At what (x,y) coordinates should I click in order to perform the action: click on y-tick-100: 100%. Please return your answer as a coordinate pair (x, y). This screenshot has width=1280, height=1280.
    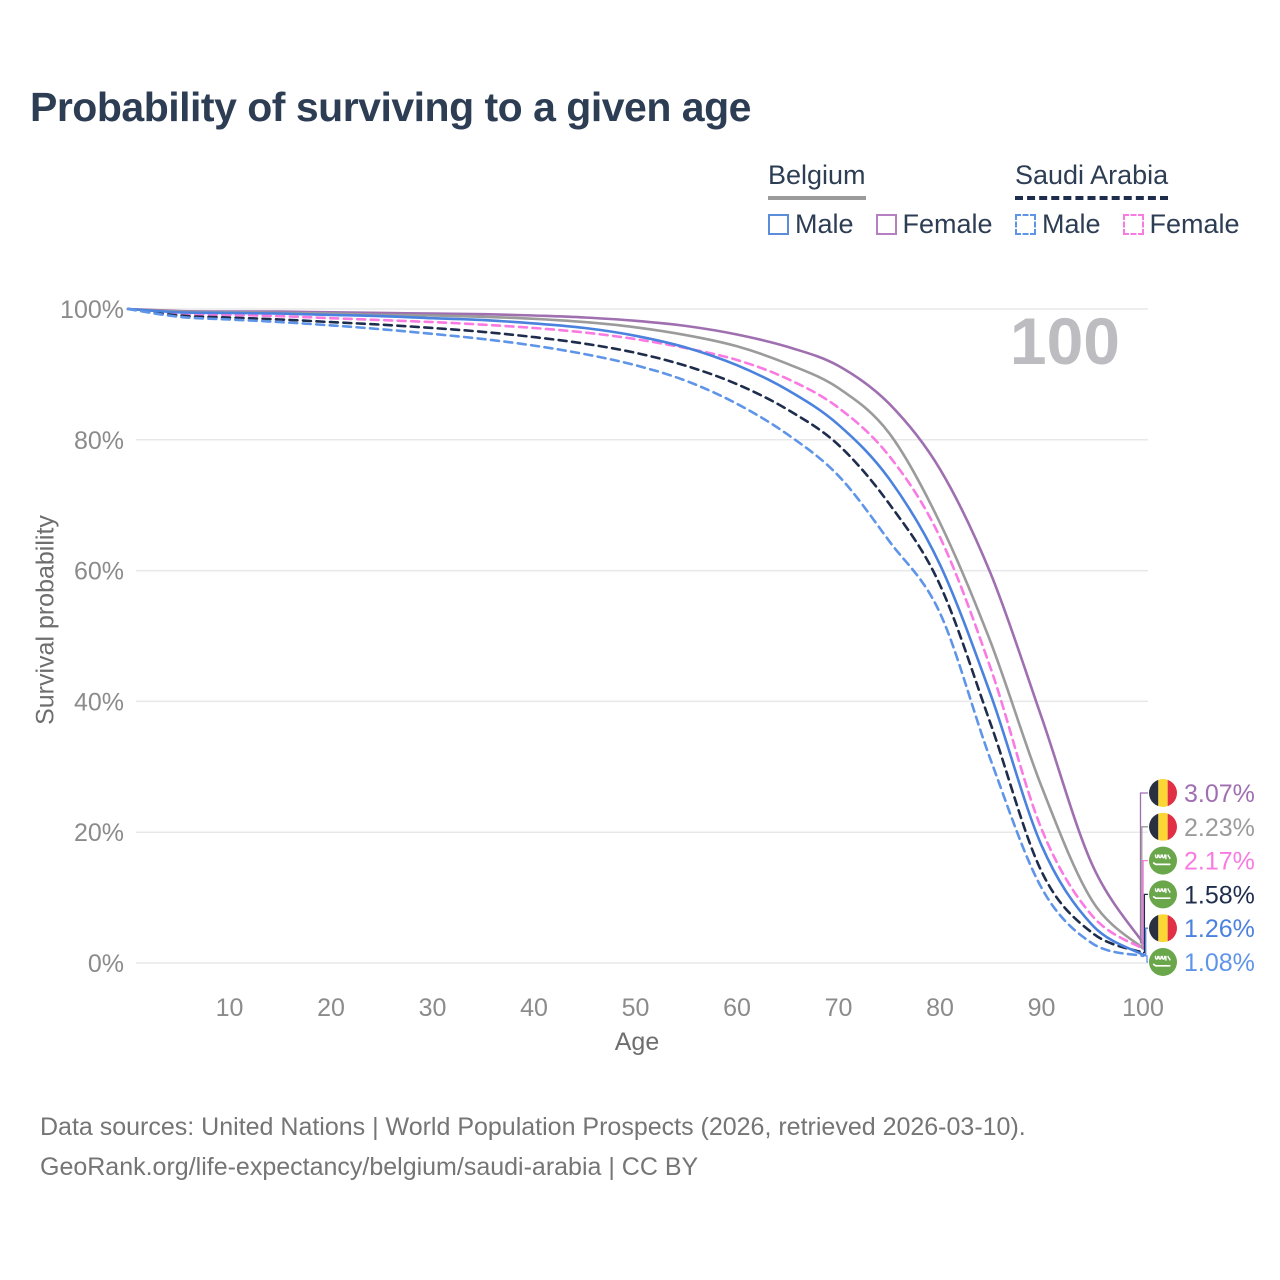
    Looking at the image, I should click on (92, 310).